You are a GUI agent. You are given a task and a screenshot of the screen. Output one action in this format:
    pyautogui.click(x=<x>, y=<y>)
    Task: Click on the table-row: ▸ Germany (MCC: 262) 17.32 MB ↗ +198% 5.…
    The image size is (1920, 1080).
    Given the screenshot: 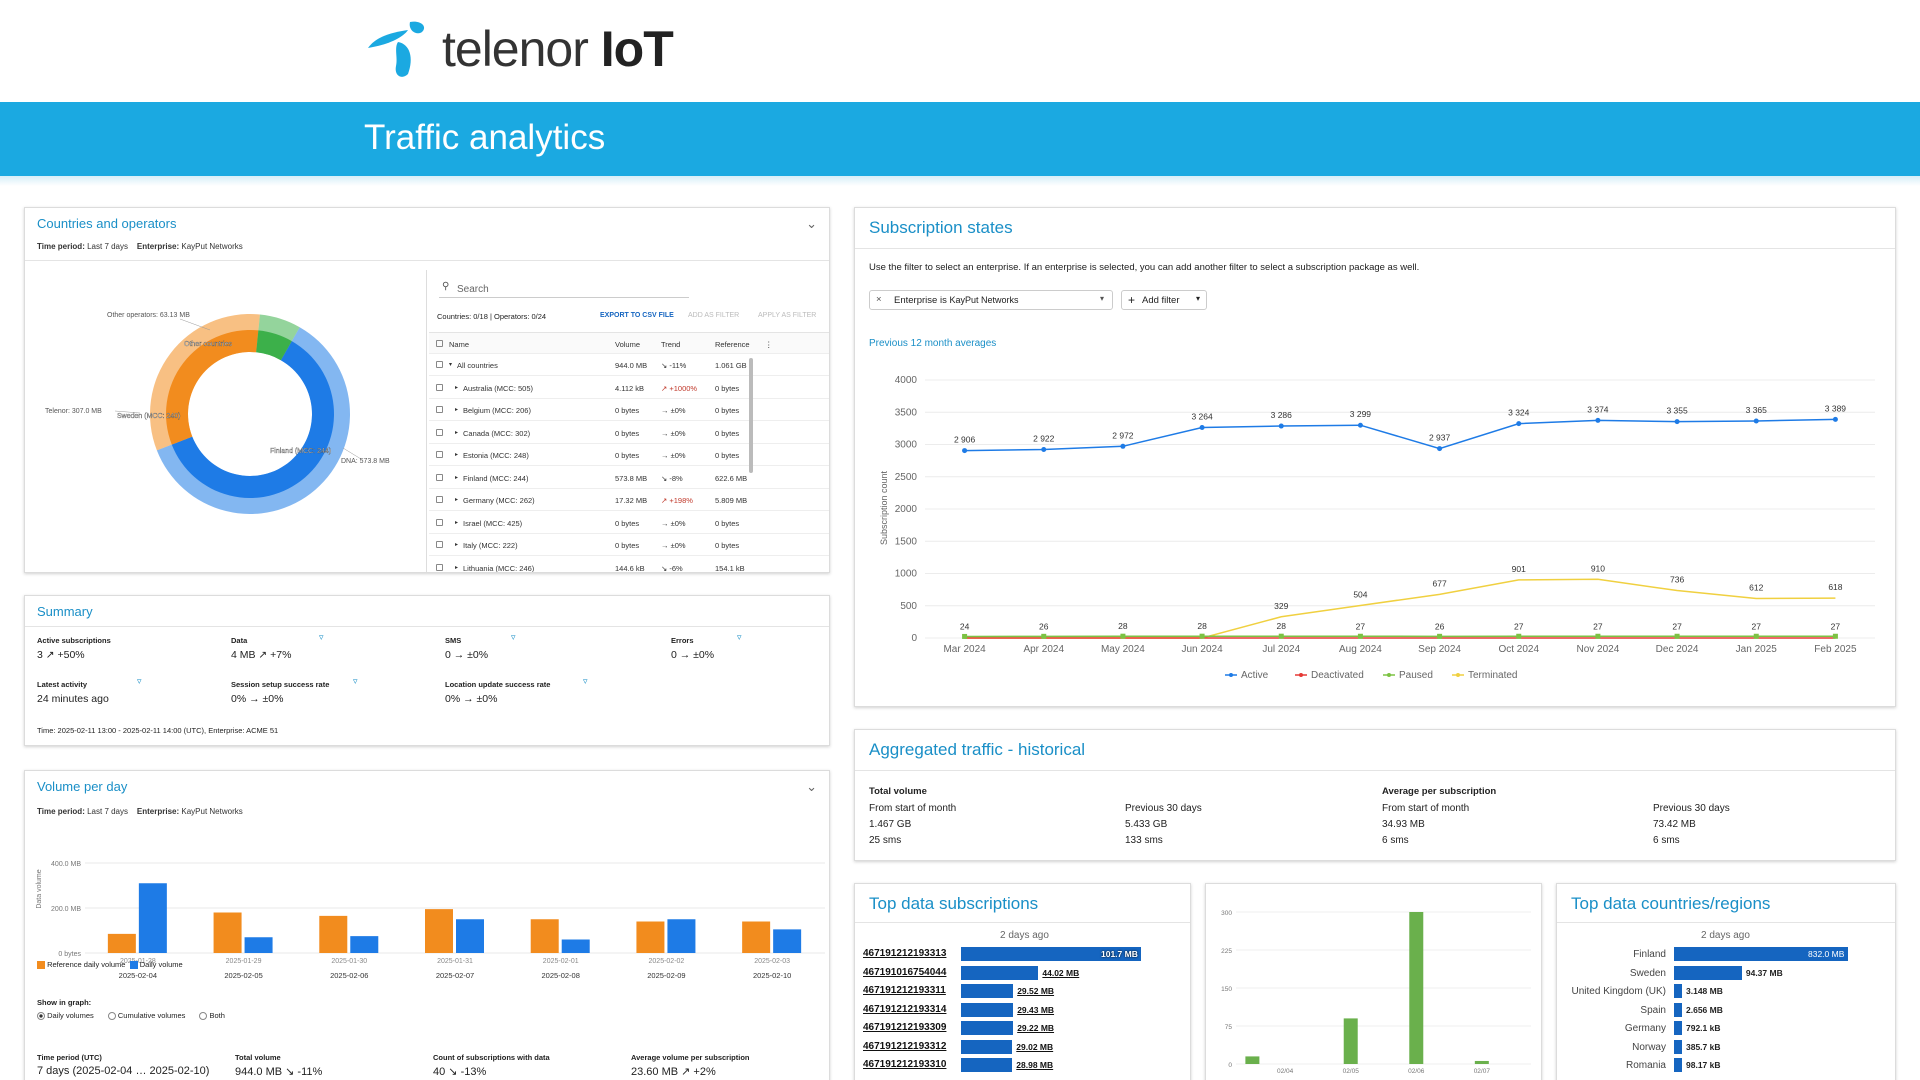 What is the action you would take?
    pyautogui.click(x=629, y=500)
    